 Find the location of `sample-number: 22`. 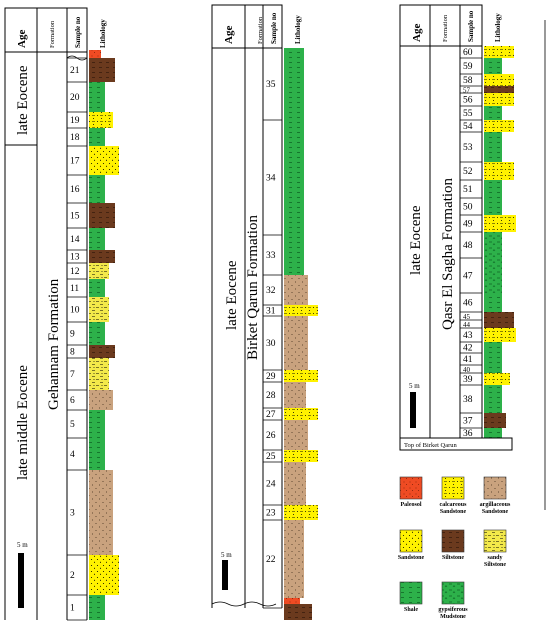

sample-number: 22 is located at coordinates (271, 560).